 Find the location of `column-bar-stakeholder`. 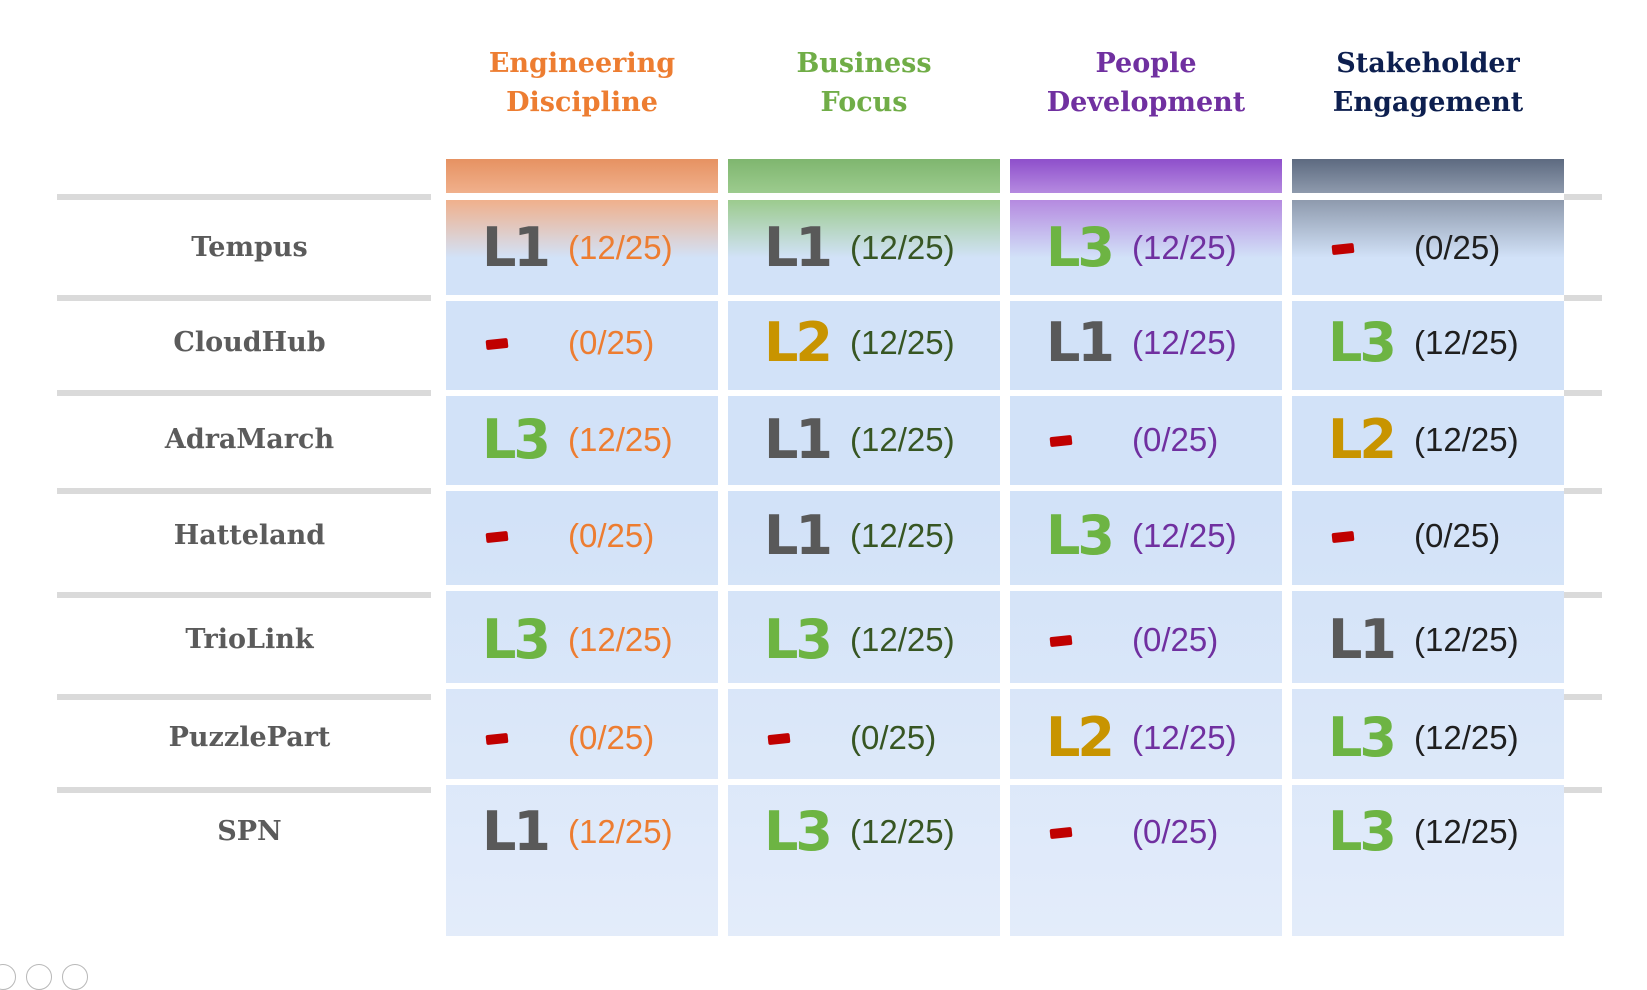

column-bar-stakeholder is located at coordinates (1428, 176).